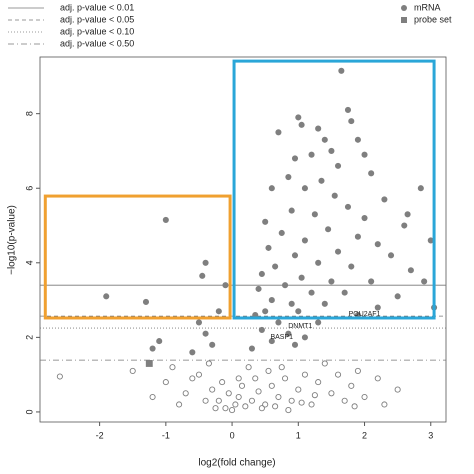  What do you see at coordinates (298, 435) in the screenshot?
I see `x-tick-label: 1` at bounding box center [298, 435].